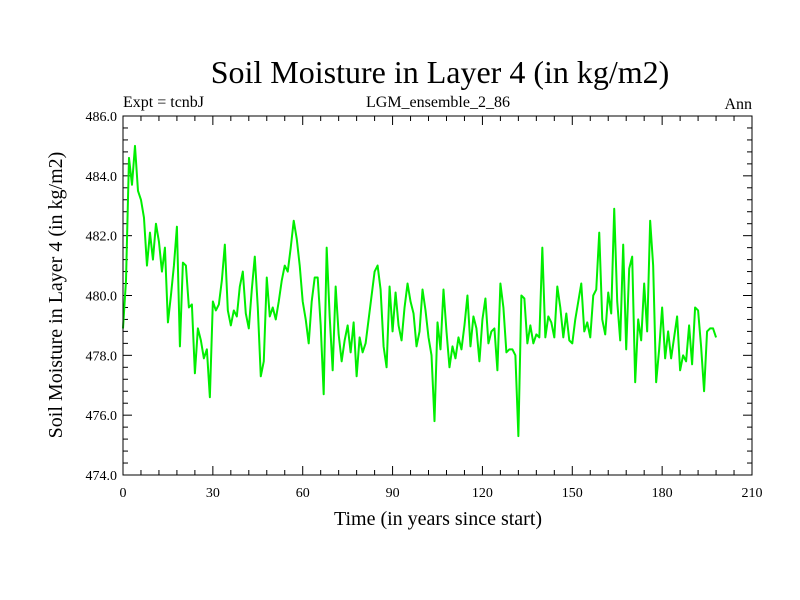 This screenshot has height=600, width=800. Describe the element at coordinates (123, 493) in the screenshot. I see `x-tick-label: 0` at that location.